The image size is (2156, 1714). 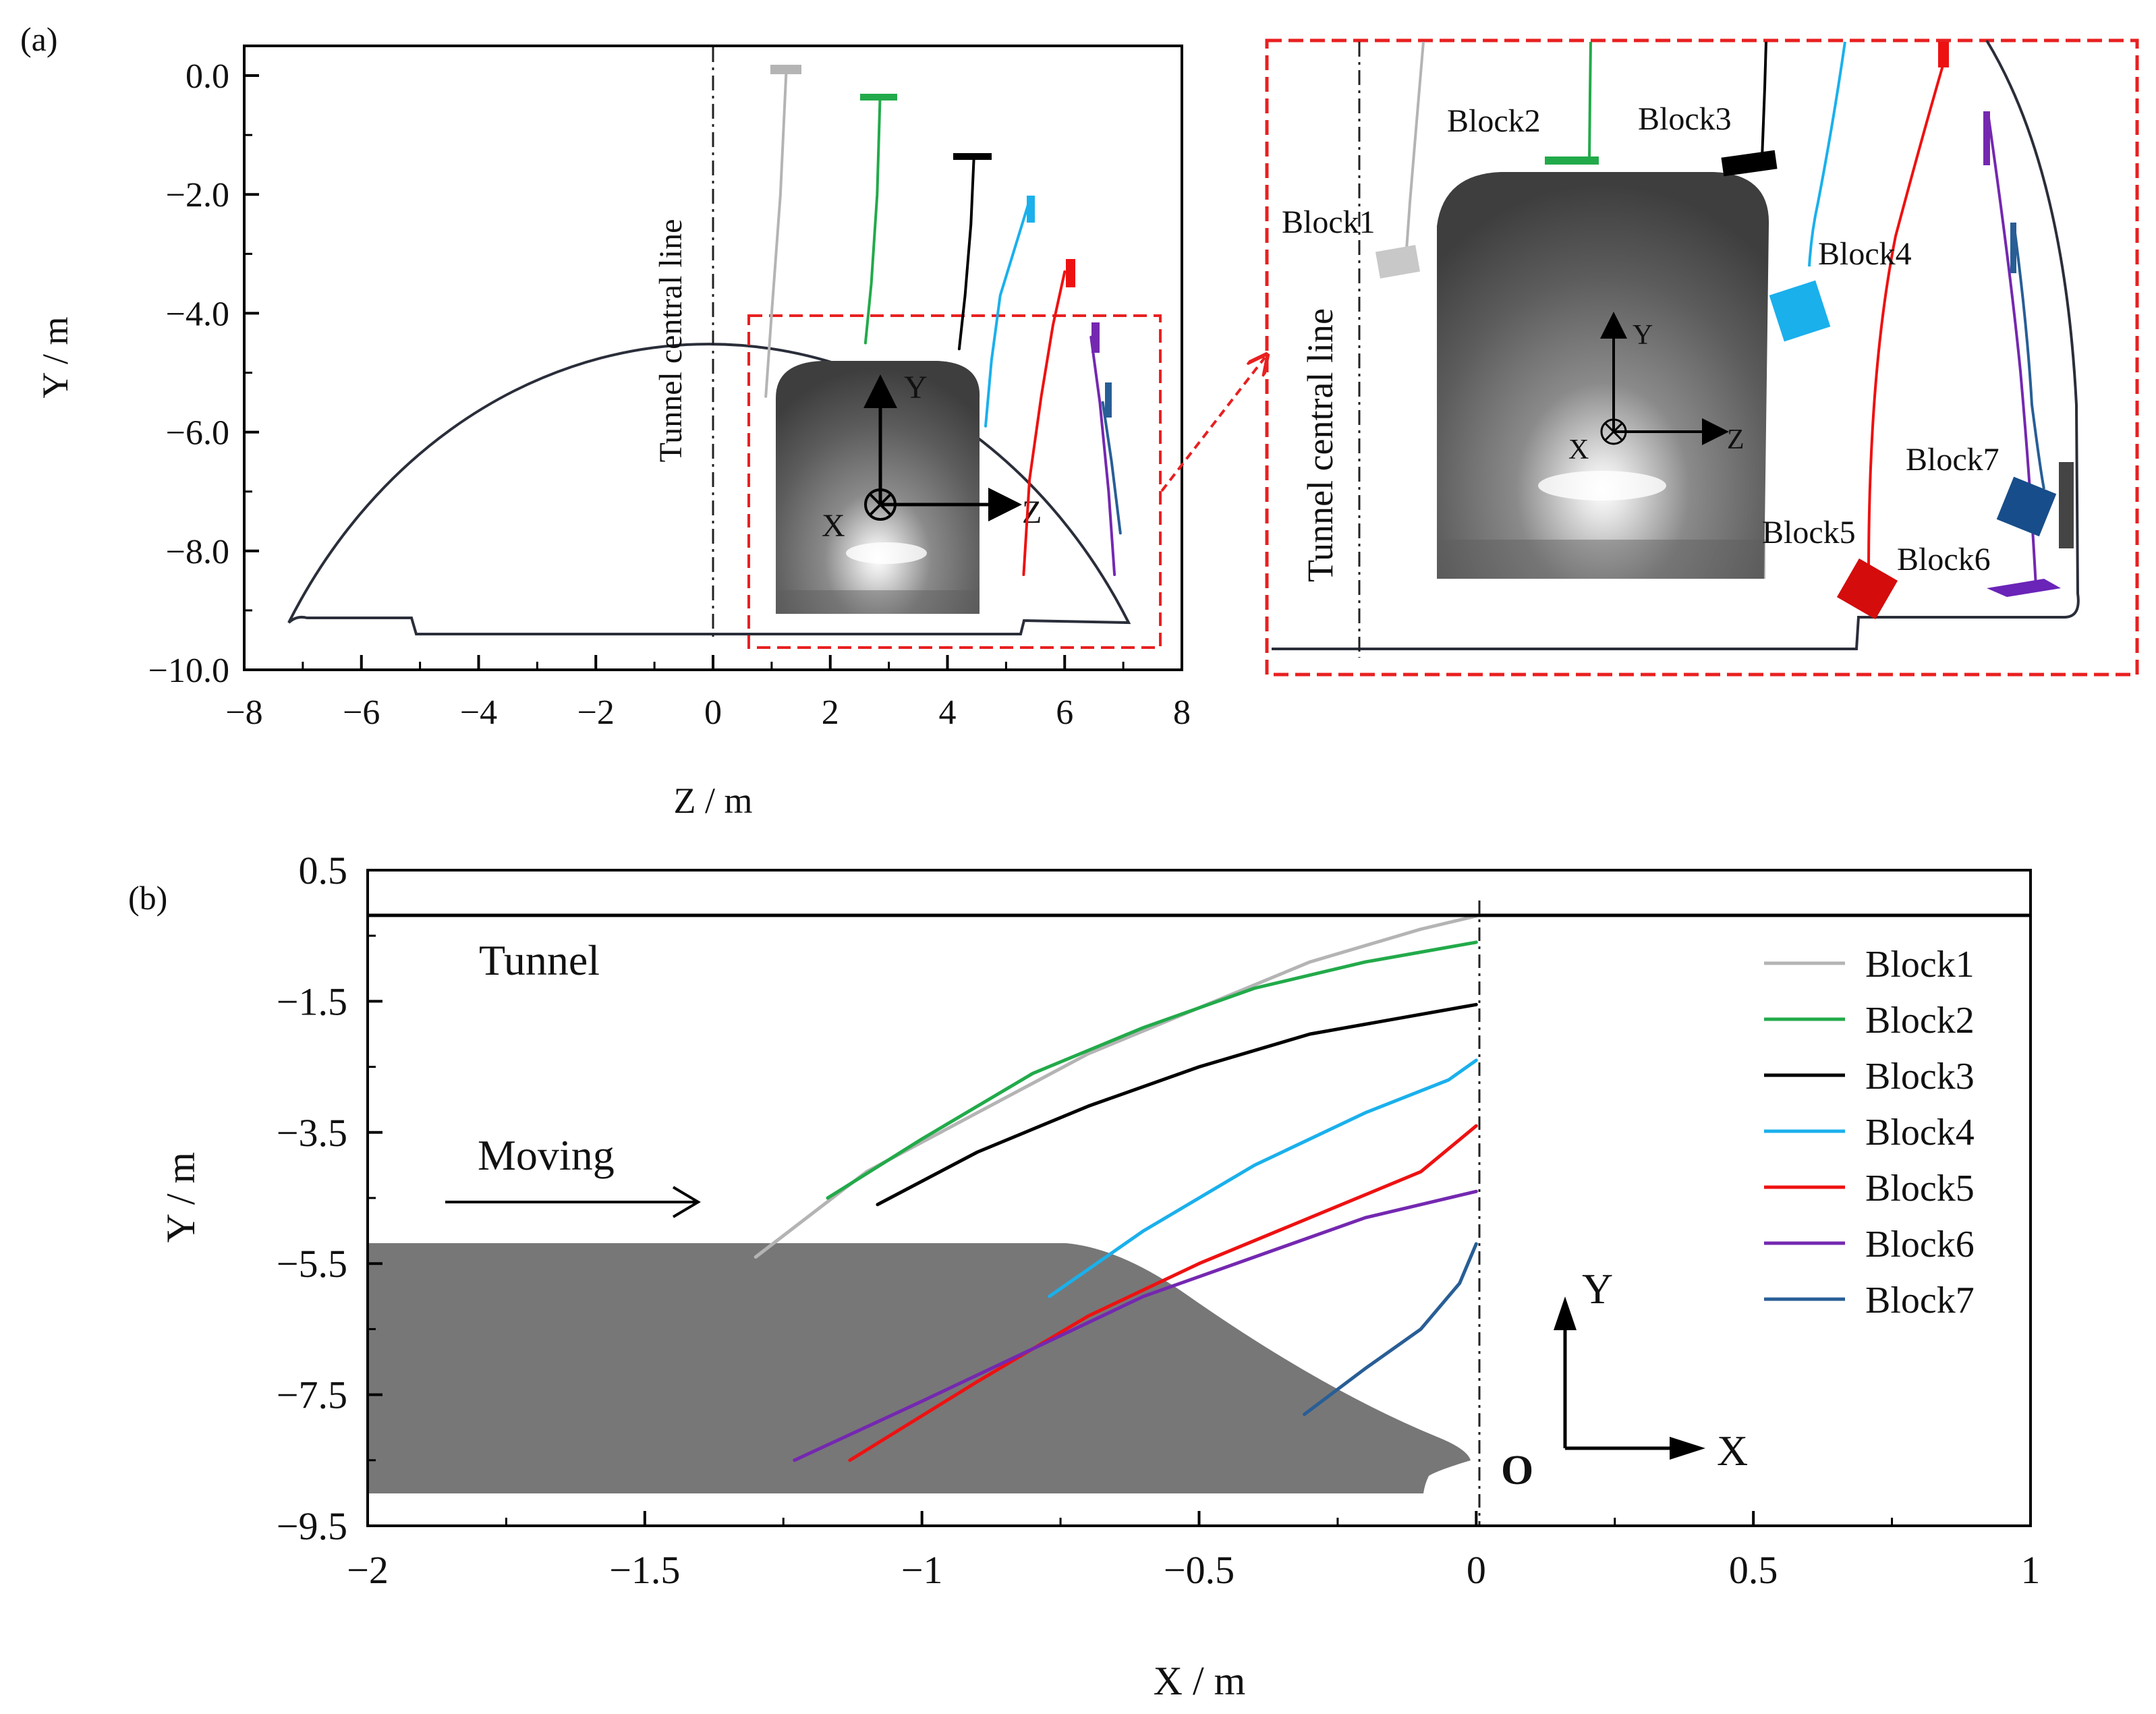 I want to click on panel-b-x-tick-label: −1, so click(x=922, y=1570).